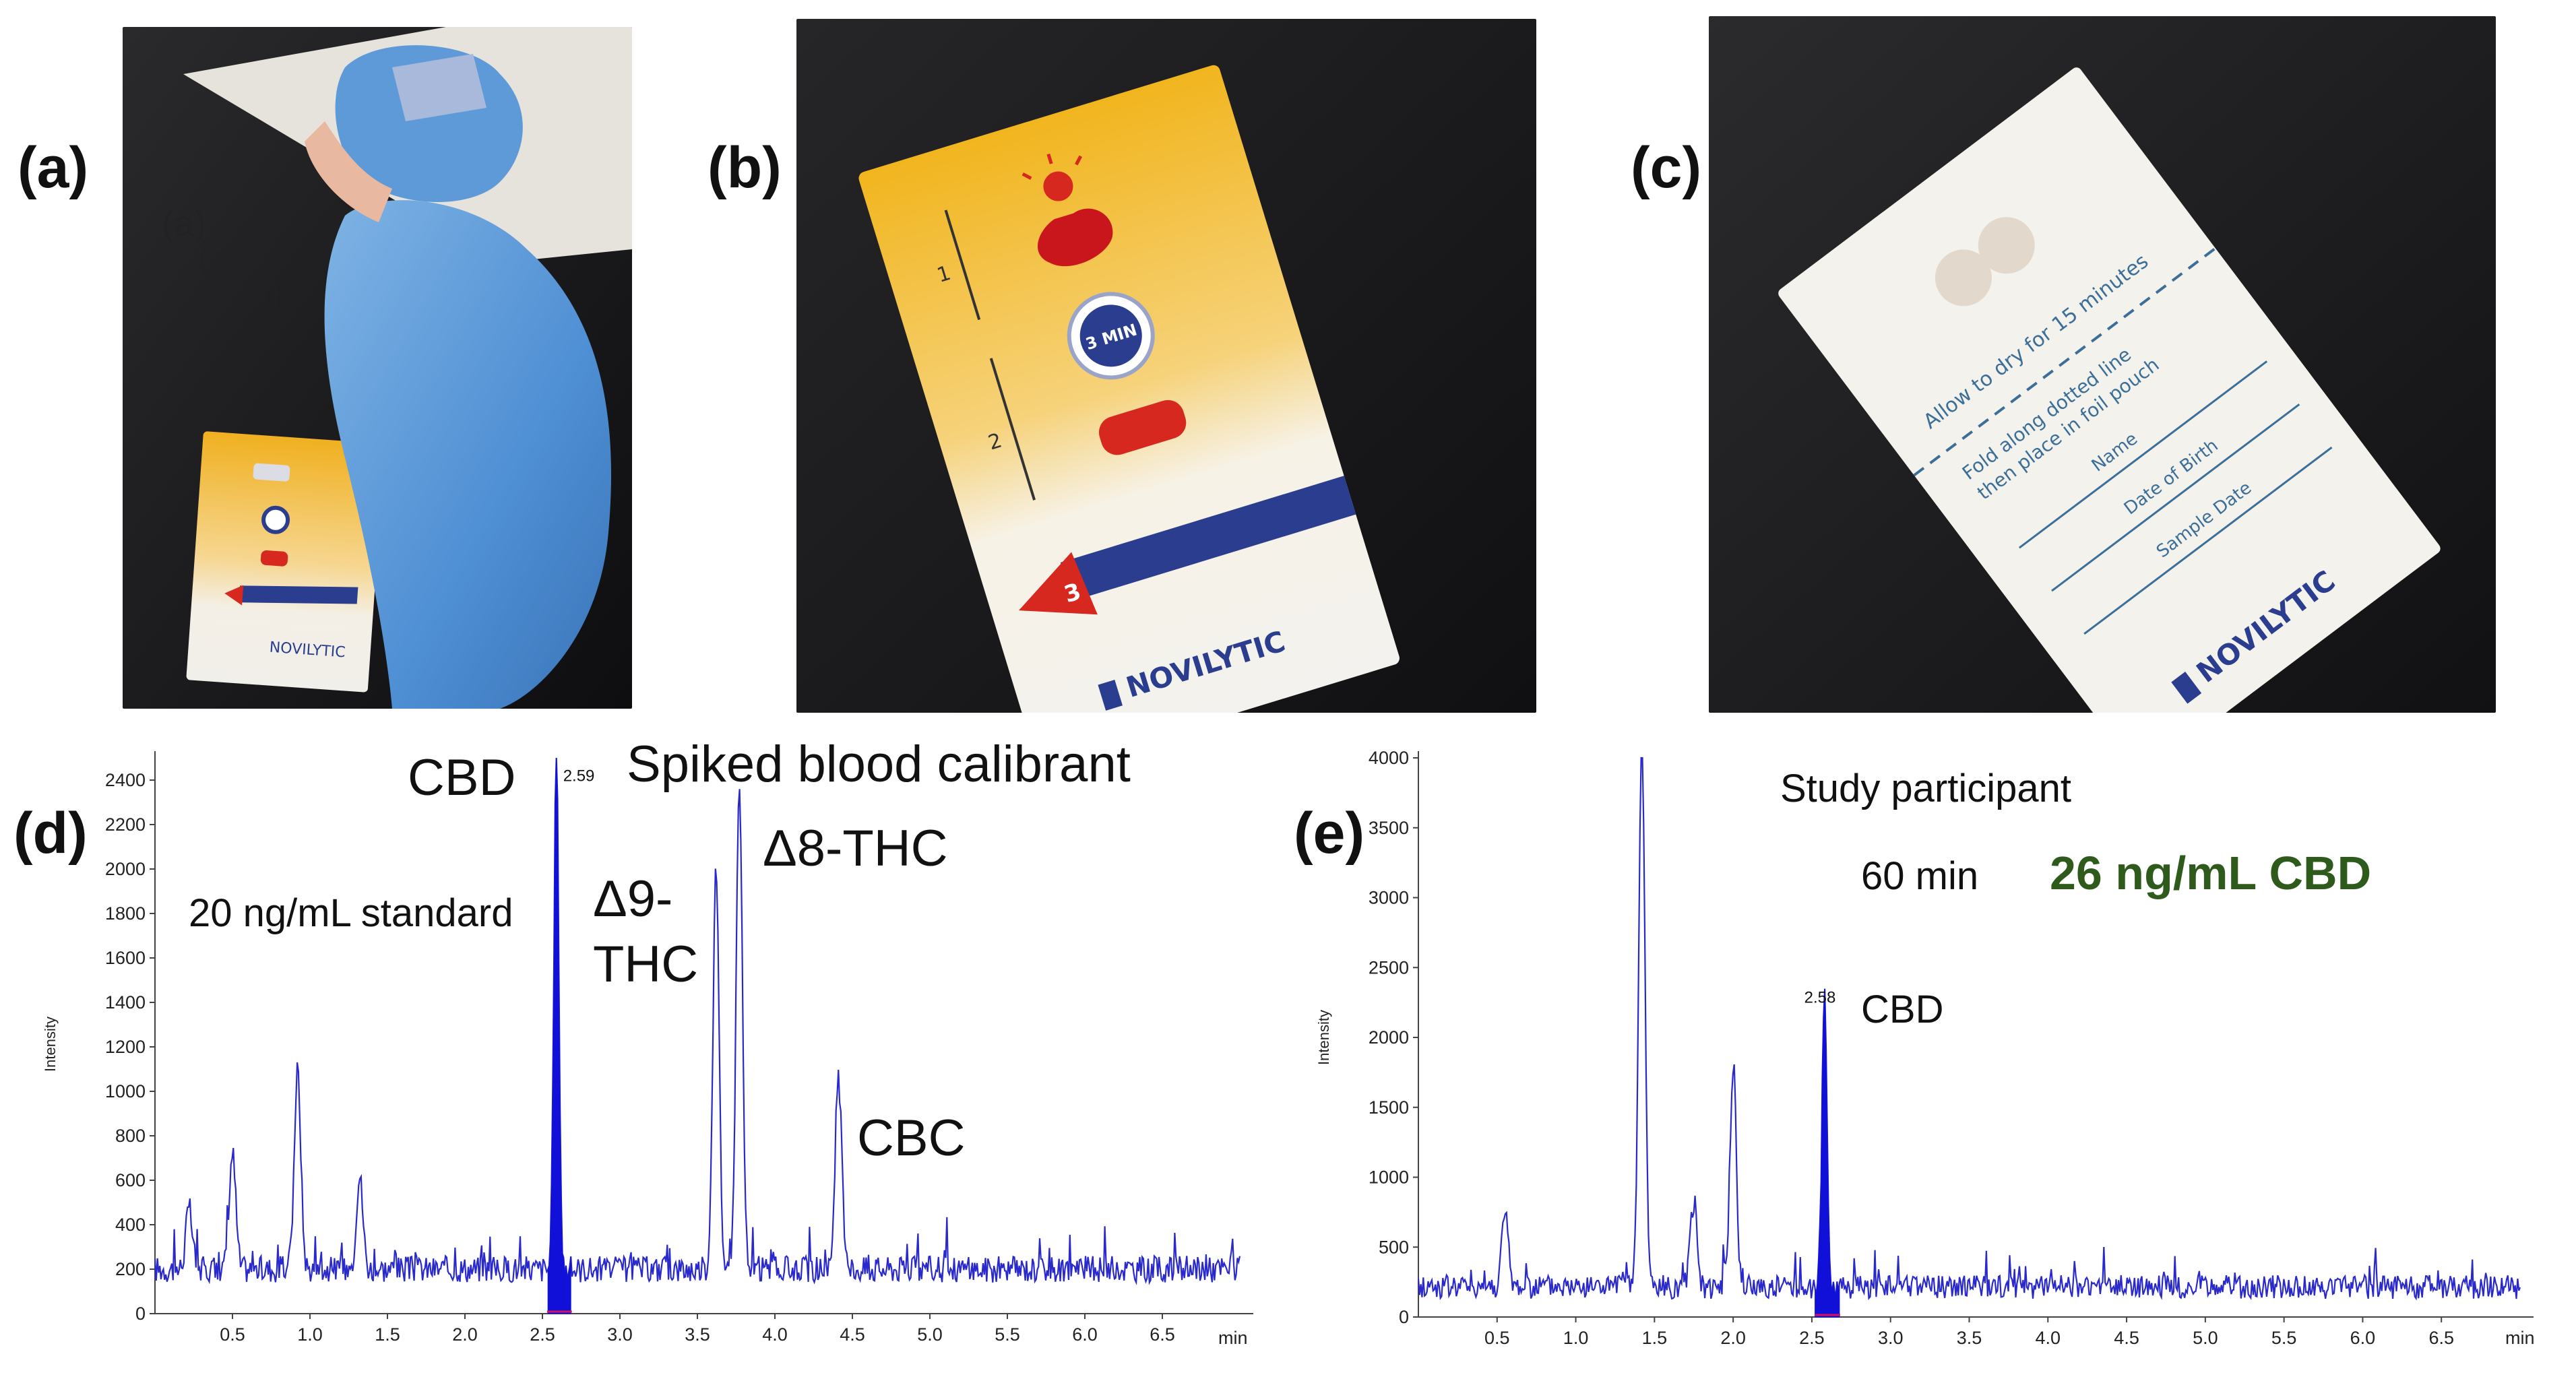  Describe the element at coordinates (1666, 168) in the screenshot. I see `panel-label-c: (c)` at that location.